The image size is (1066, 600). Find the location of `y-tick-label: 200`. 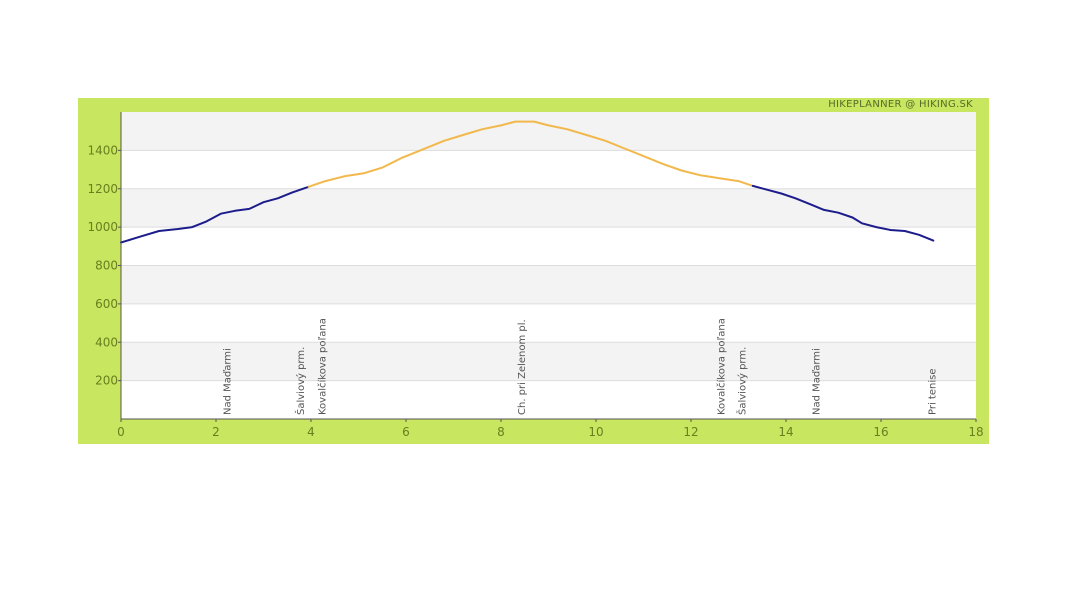

y-tick-label: 200 is located at coordinates (106, 381).